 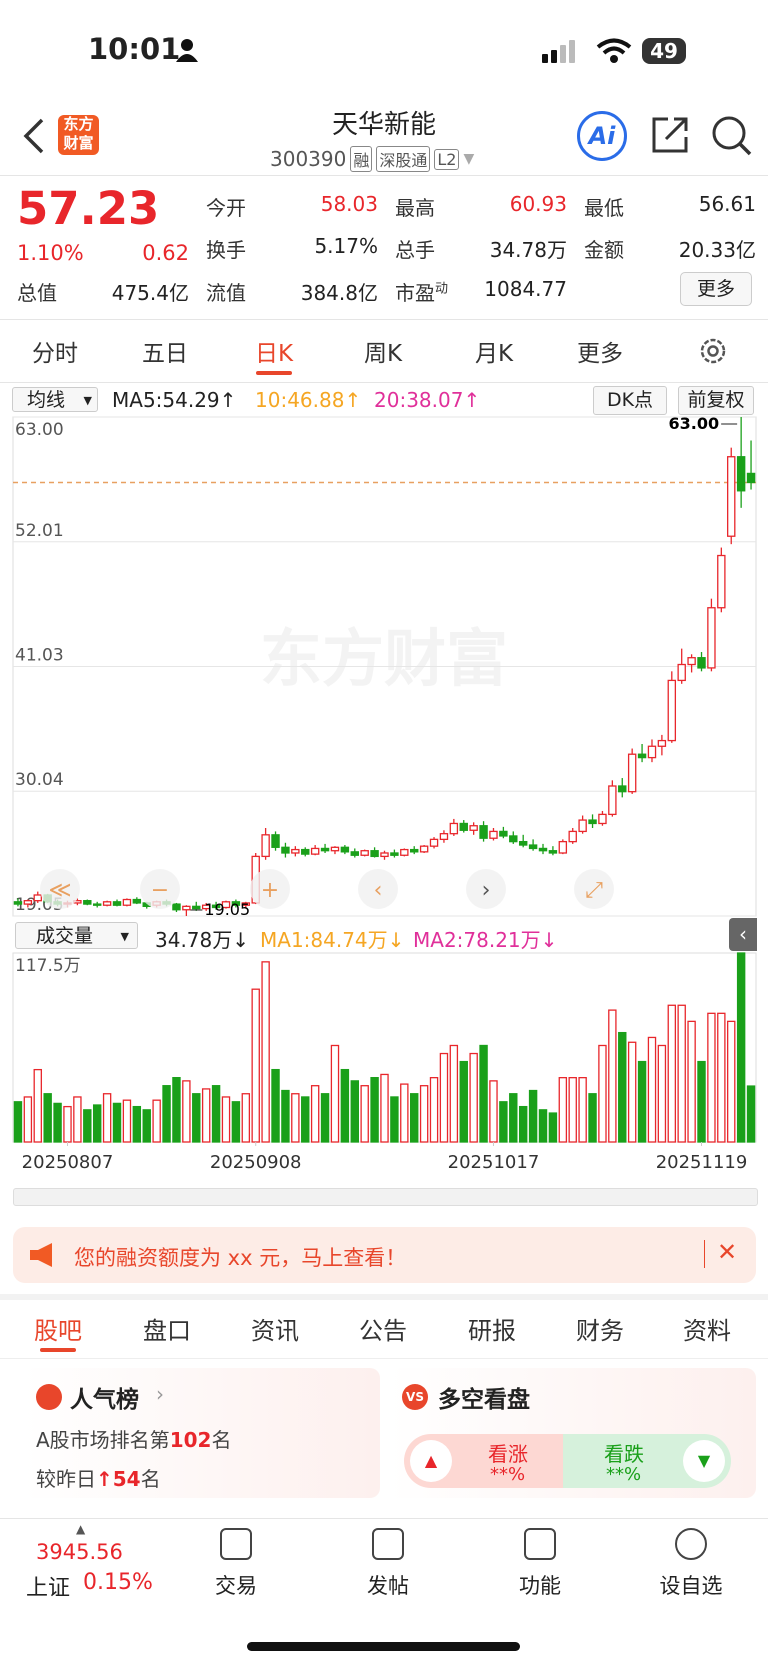 I want to click on rank-change-line: 较昨日↑54名, so click(x=98, y=1479).